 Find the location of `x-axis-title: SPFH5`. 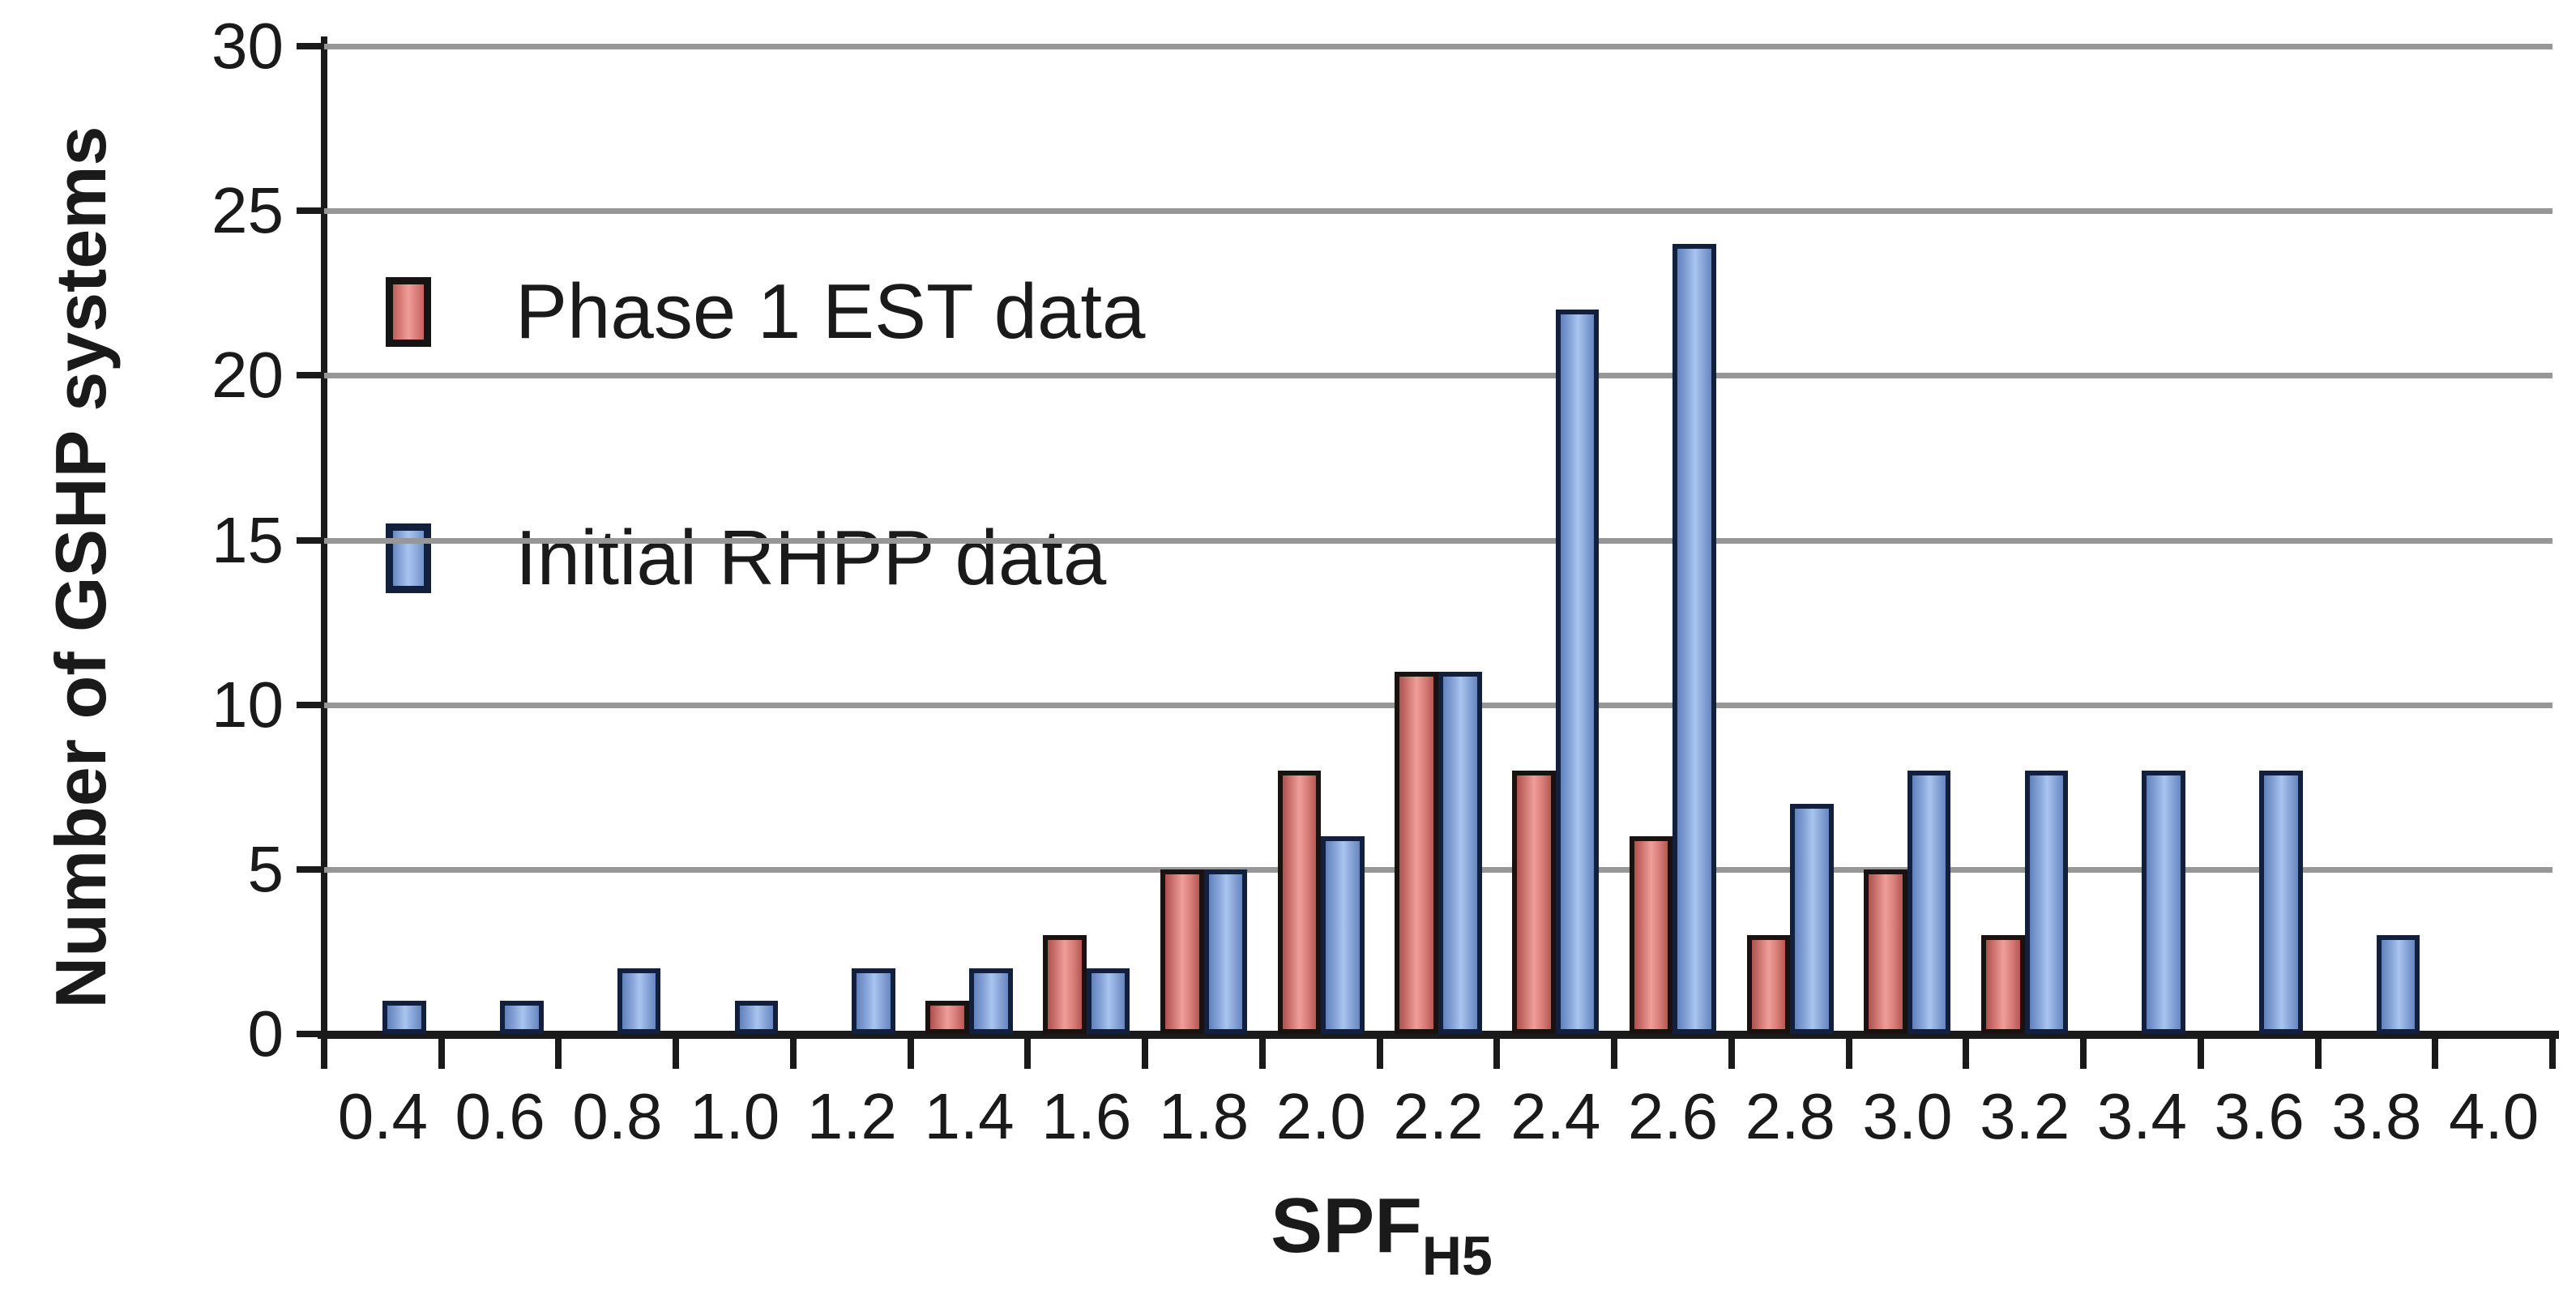

x-axis-title: SPFH5 is located at coordinates (1382, 1232).